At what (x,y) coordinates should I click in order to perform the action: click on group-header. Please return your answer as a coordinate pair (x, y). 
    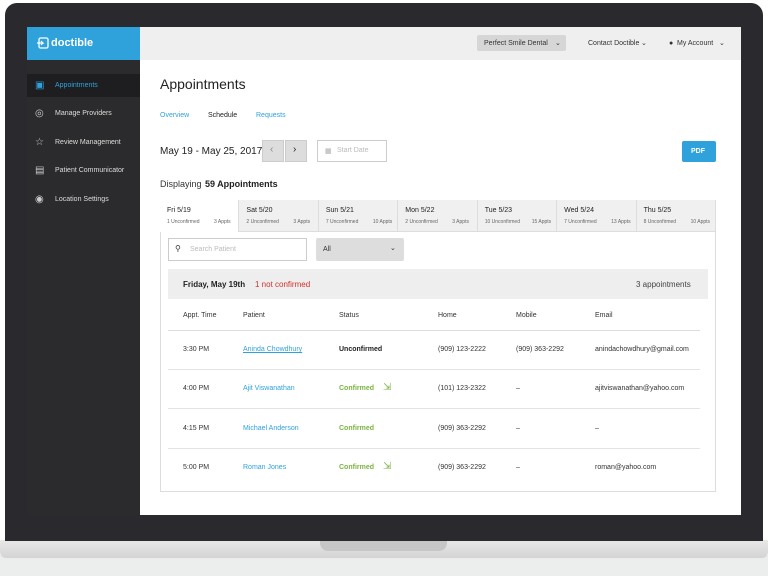
    Looking at the image, I should click on (438, 284).